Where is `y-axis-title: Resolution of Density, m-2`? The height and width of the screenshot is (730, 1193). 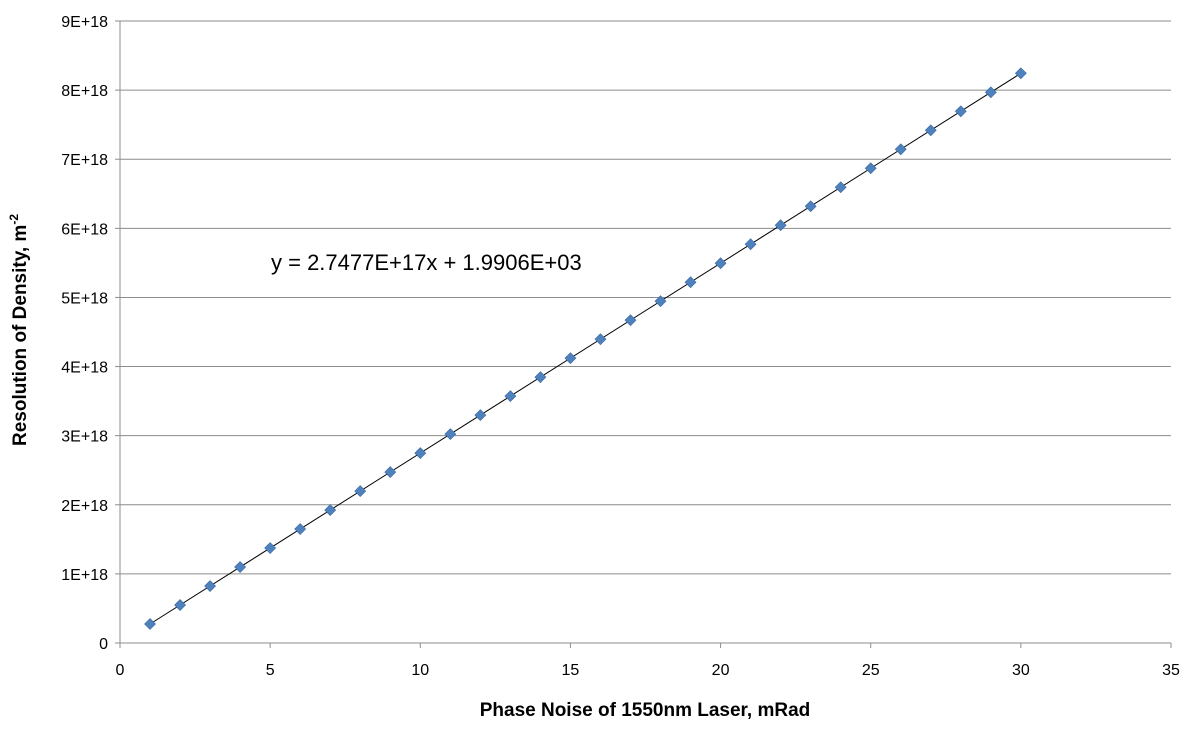
y-axis-title: Resolution of Density, m-2 is located at coordinates (19, 330).